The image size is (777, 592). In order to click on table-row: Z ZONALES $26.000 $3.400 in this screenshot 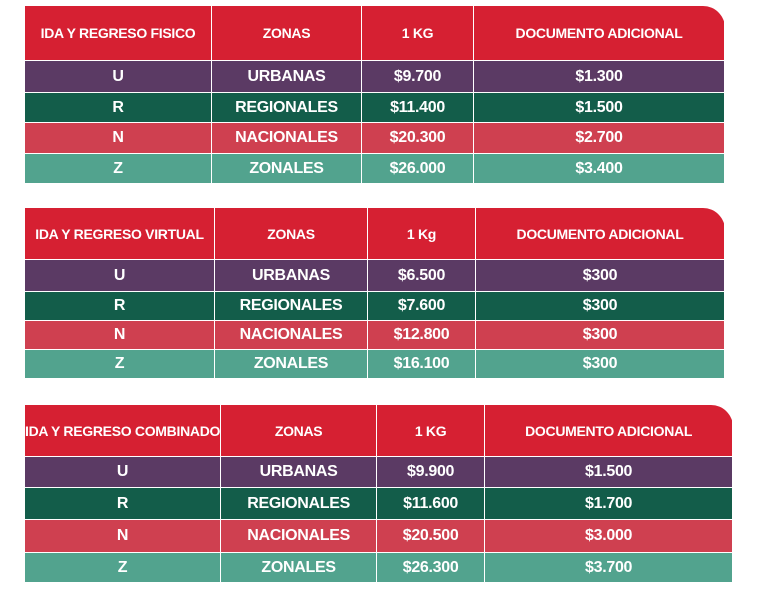, I will do `click(374, 168)`.